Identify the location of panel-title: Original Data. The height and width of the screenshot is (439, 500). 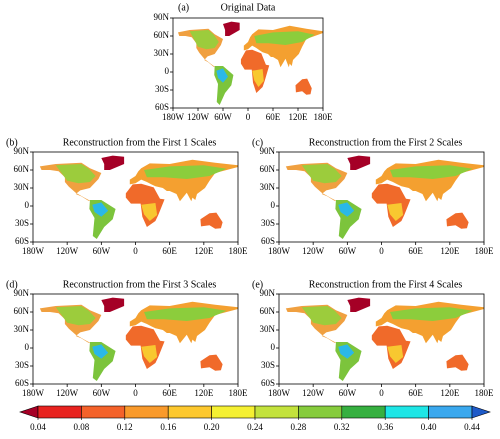
(248, 7).